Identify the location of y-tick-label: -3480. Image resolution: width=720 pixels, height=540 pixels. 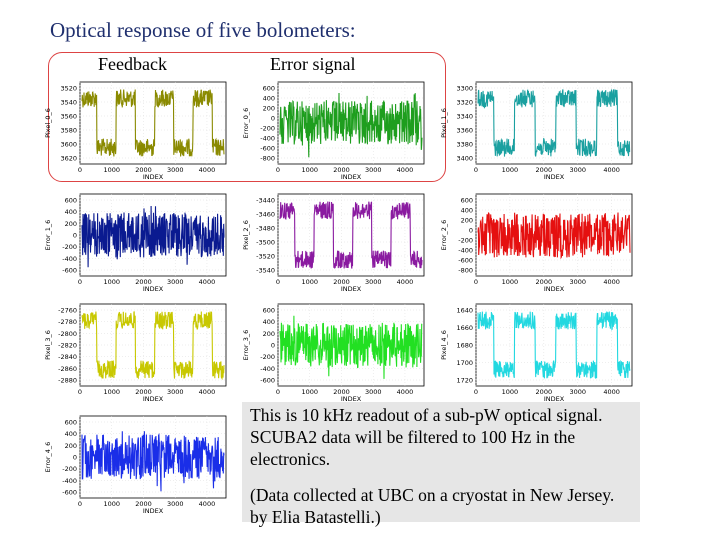
(265, 229).